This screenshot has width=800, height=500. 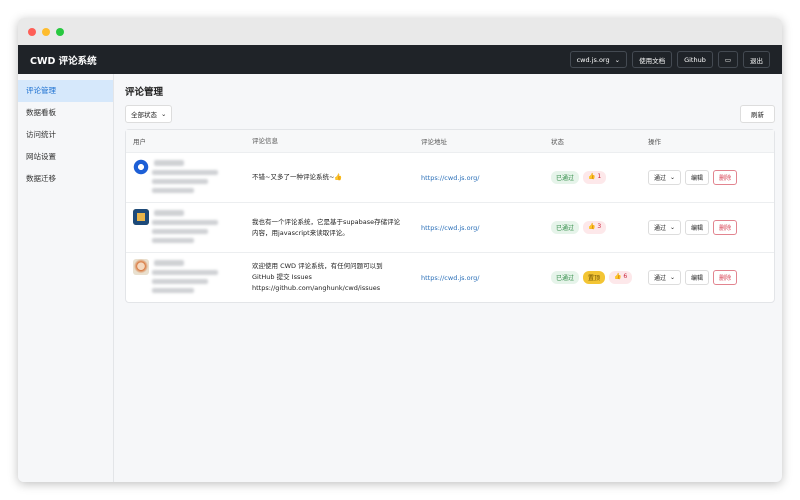 I want to click on comment-line: 我也有一个评论系统，它是基于supabase存储评论, so click(x=326, y=221).